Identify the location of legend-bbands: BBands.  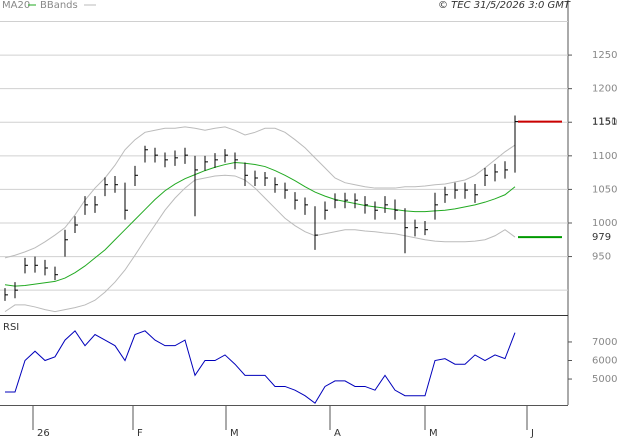
(59, 5).